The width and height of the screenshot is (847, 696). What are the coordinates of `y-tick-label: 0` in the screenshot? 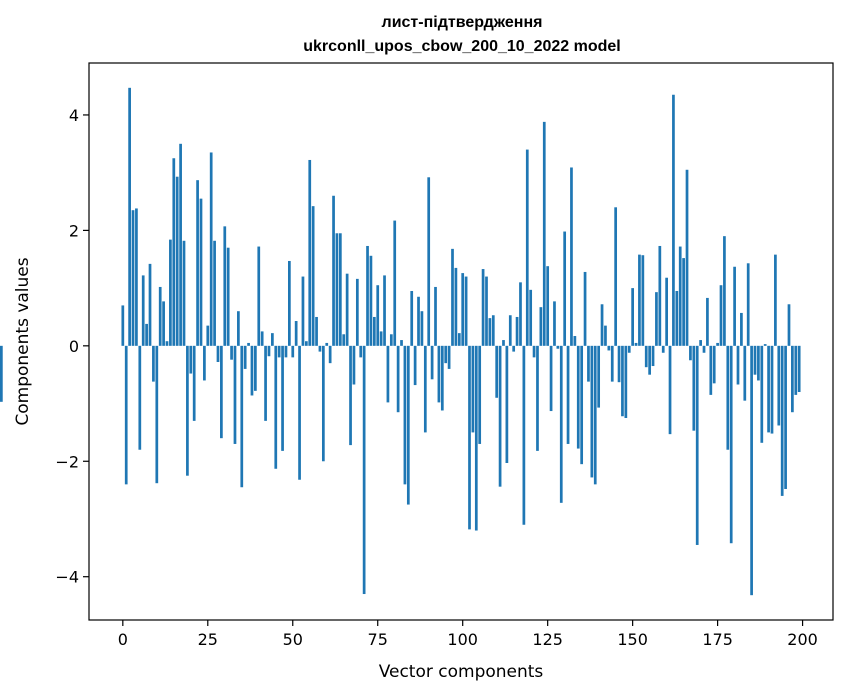 It's located at (74, 346).